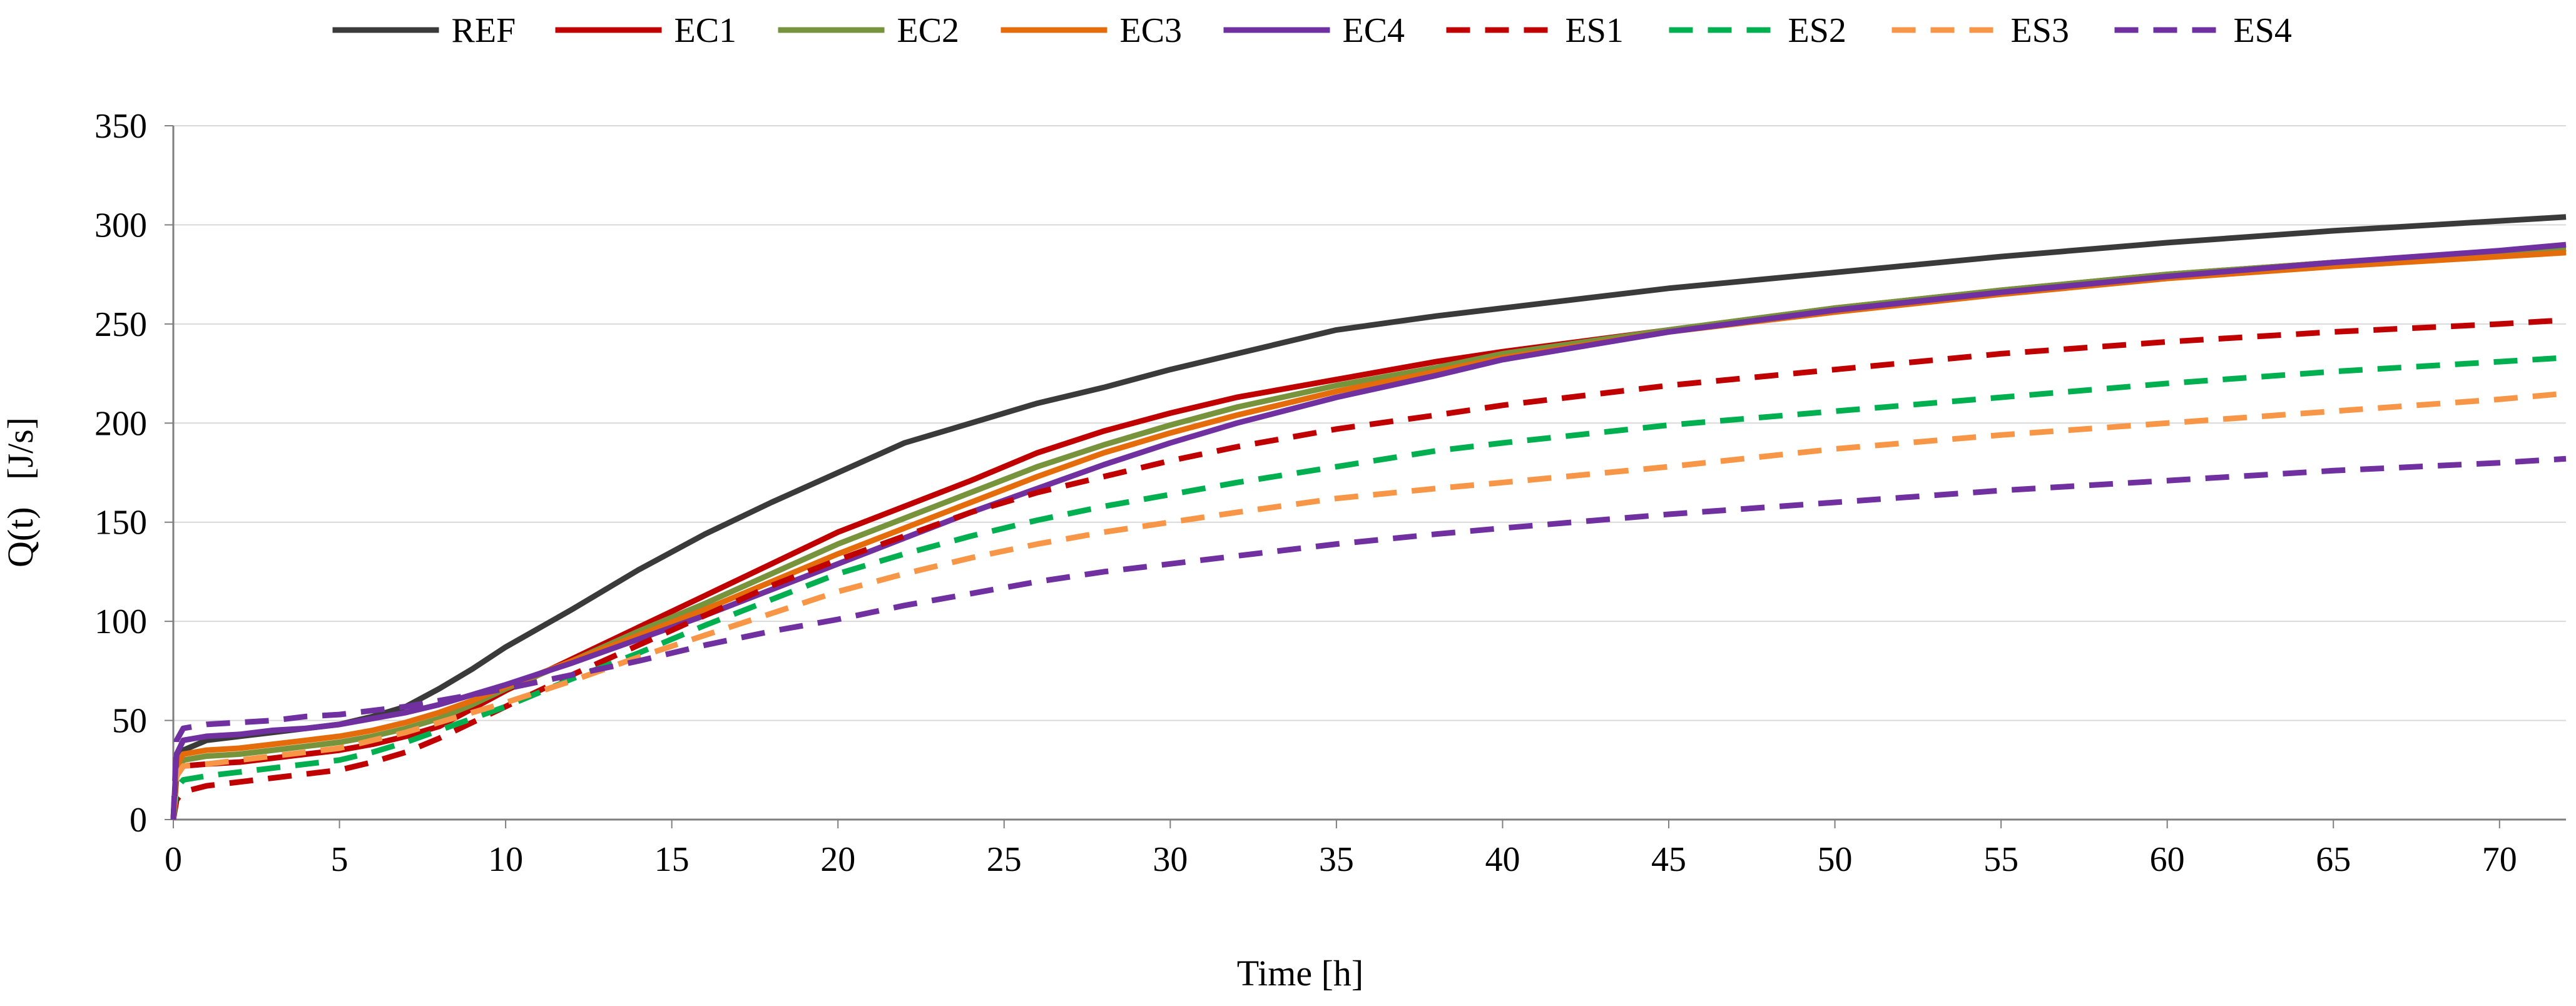 This screenshot has height=1006, width=2576. What do you see at coordinates (484, 30) in the screenshot?
I see `legend-label: REF` at bounding box center [484, 30].